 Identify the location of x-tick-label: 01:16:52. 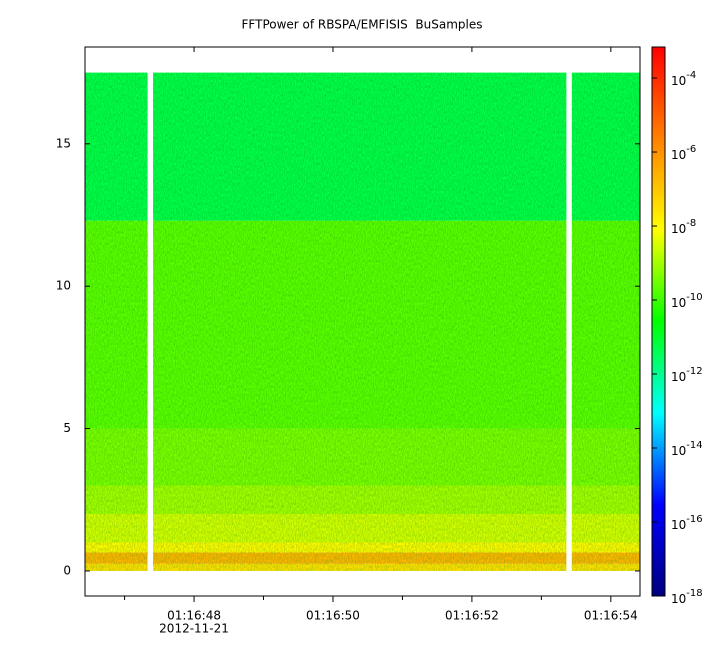
(472, 616).